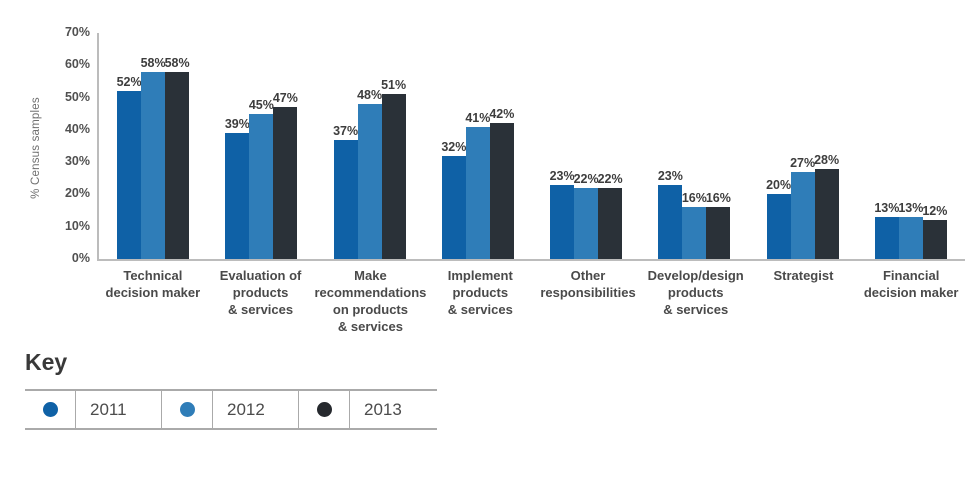  Describe the element at coordinates (77, 128) in the screenshot. I see `y-axis-tick-label: 40%` at that location.